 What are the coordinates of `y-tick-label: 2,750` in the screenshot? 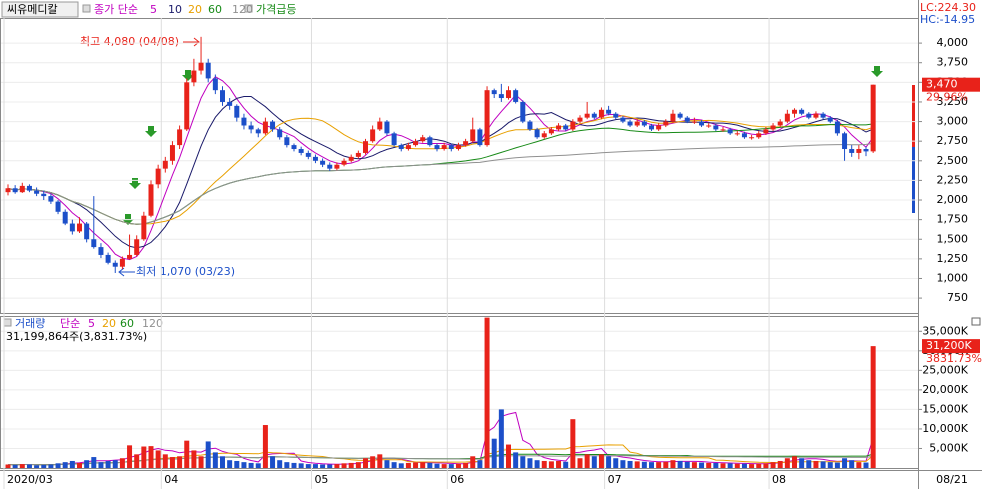 It's located at (953, 140).